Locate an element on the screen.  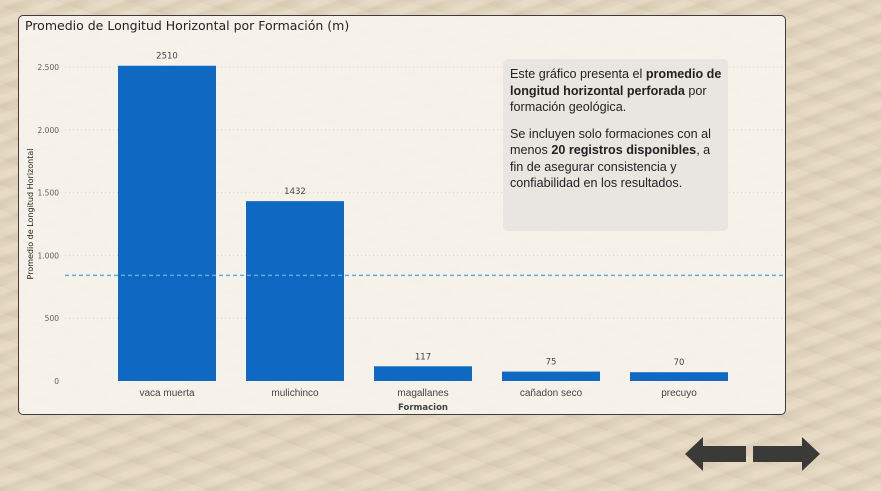
x-tick-label: vaca muerta is located at coordinates (166, 393).